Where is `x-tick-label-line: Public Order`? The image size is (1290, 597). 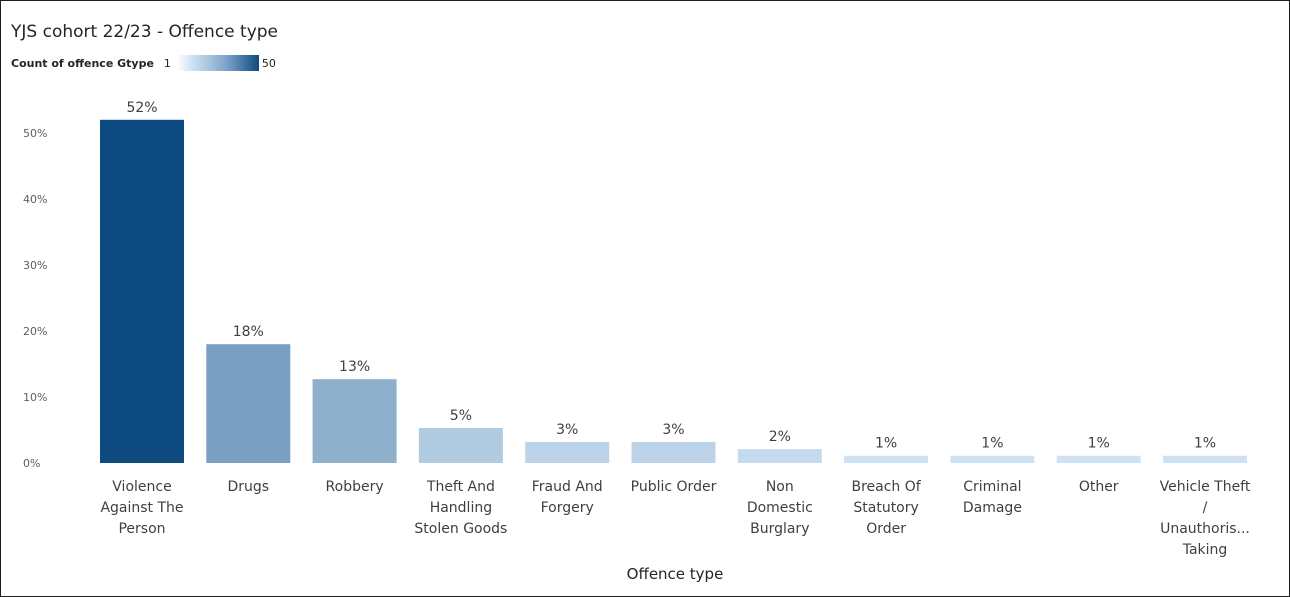 x-tick-label-line: Public Order is located at coordinates (674, 487).